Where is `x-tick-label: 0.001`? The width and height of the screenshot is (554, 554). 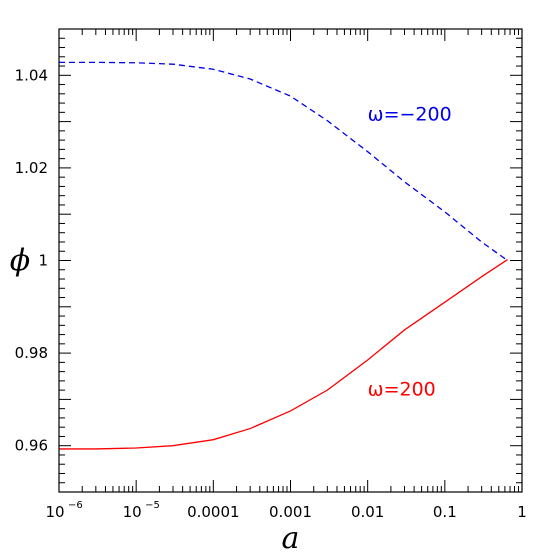
x-tick-label: 0.001 is located at coordinates (290, 512).